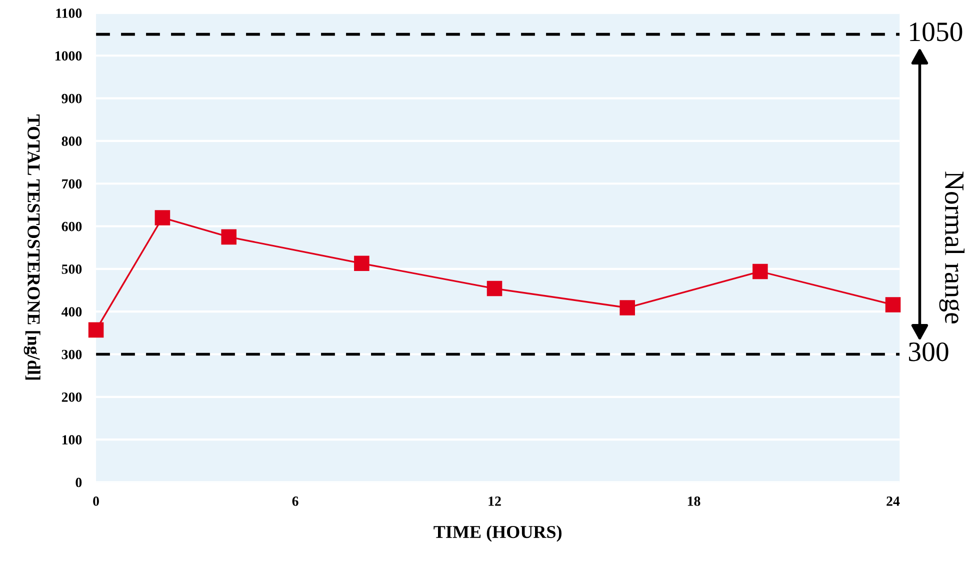 The width and height of the screenshot is (980, 564). What do you see at coordinates (72, 440) in the screenshot?
I see `y-tick-label: 100` at bounding box center [72, 440].